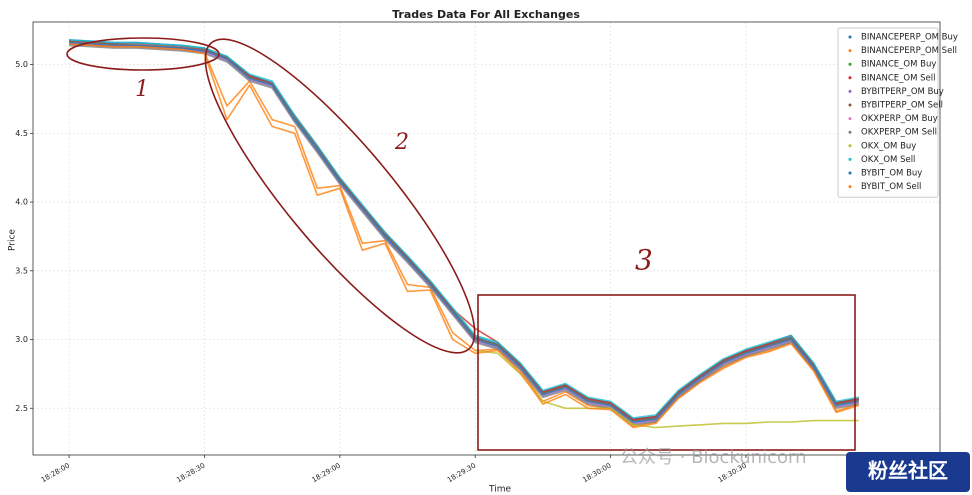  Describe the element at coordinates (899, 133) in the screenshot. I see `legend-label: OKXPERP_OM Sell` at that location.